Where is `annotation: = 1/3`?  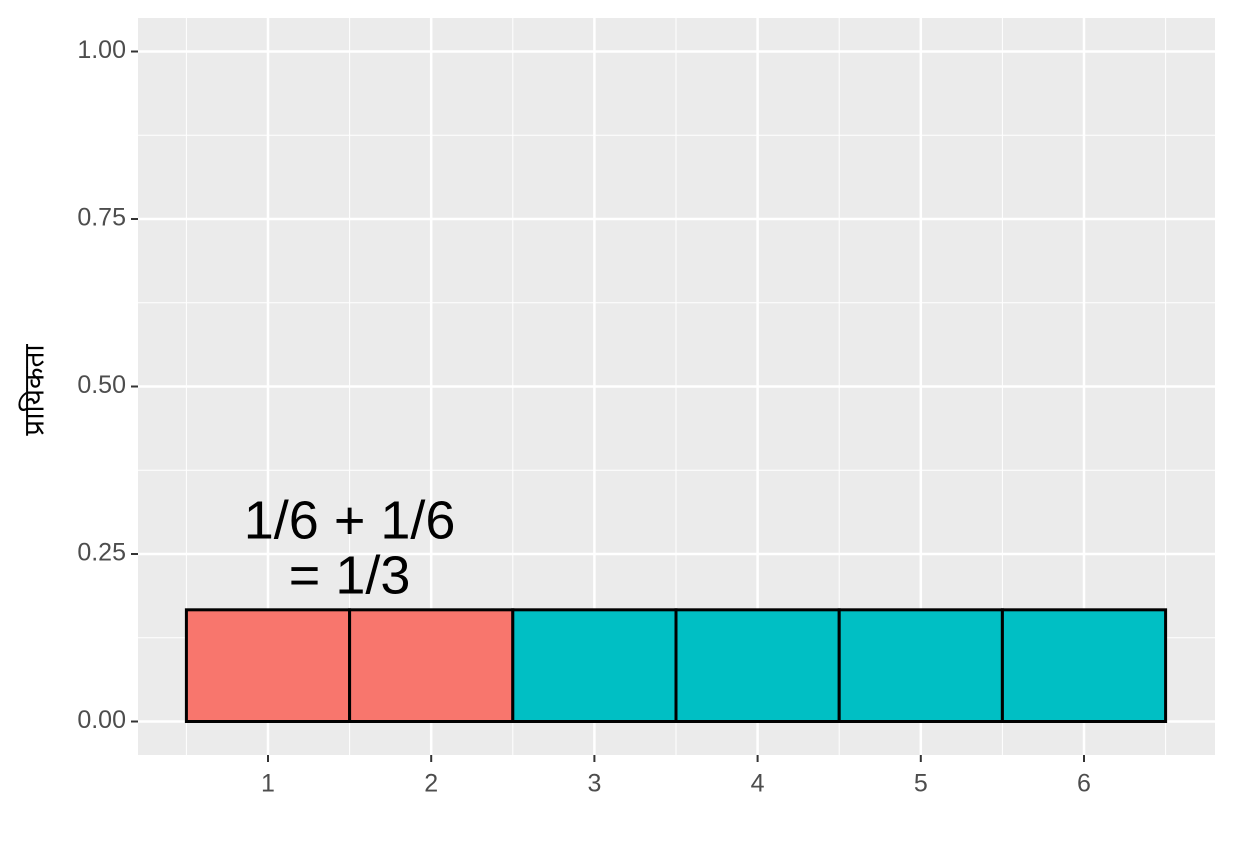
annotation: = 1/3 is located at coordinates (350, 575).